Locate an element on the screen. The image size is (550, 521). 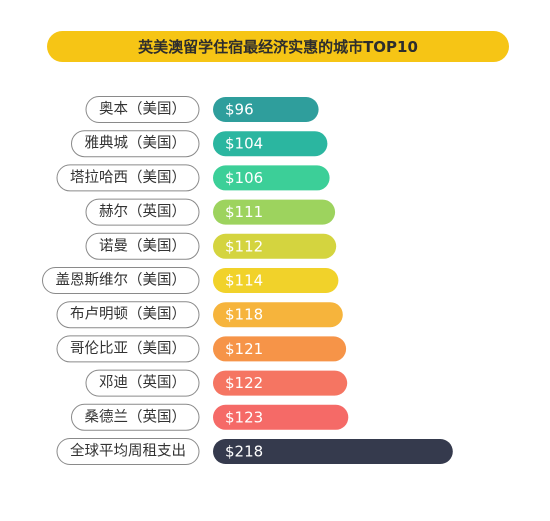
value-label: $114 is located at coordinates (244, 281).